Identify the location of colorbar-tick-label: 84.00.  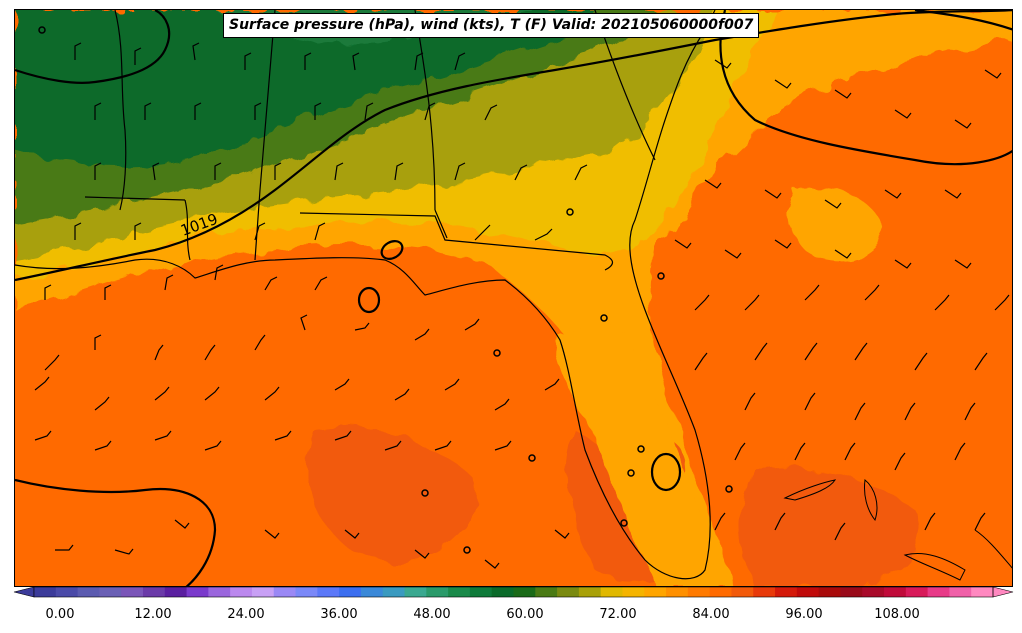
(711, 614).